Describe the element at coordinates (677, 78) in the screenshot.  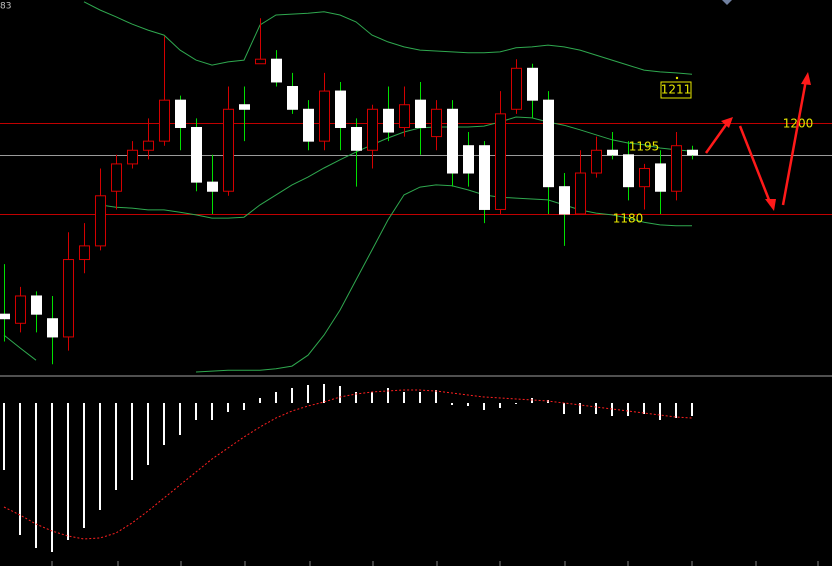
I see `marker-dot` at that location.